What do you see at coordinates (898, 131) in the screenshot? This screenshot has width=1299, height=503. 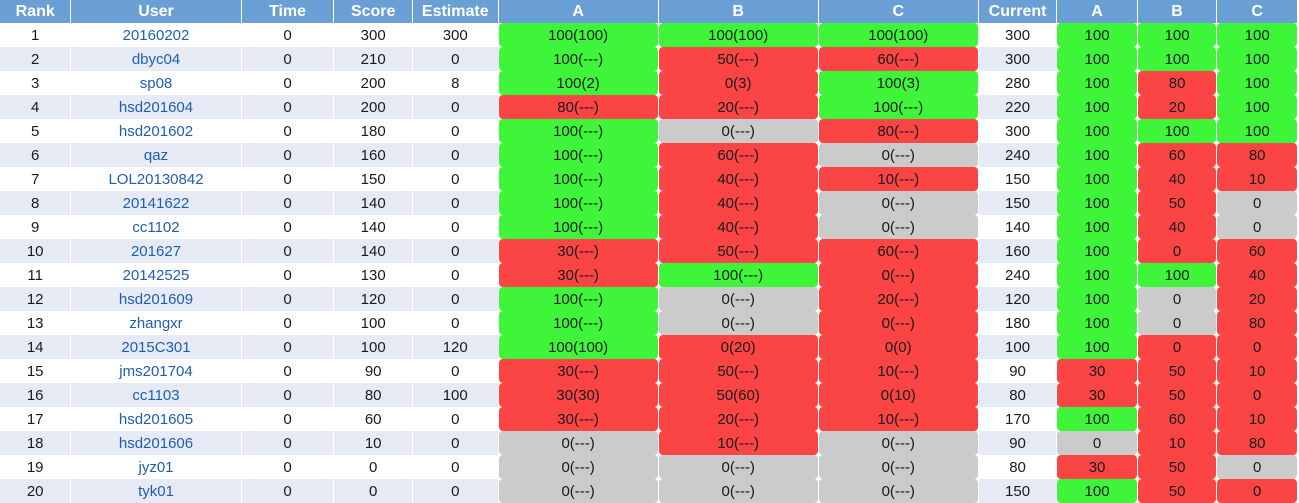 I see `problem-c-cell: 80(---)` at bounding box center [898, 131].